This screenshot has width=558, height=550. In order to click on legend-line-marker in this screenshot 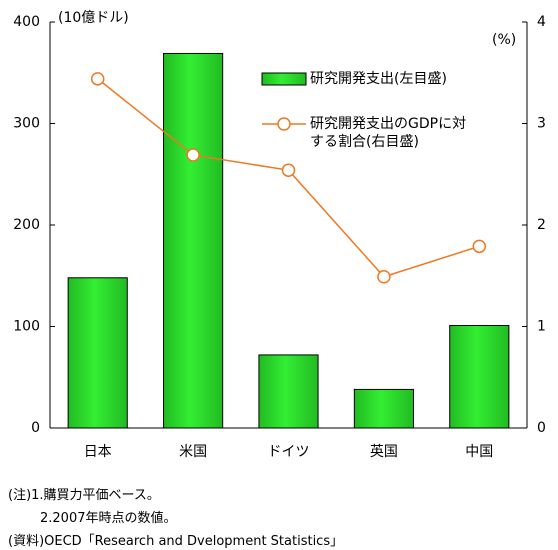, I will do `click(284, 124)`.